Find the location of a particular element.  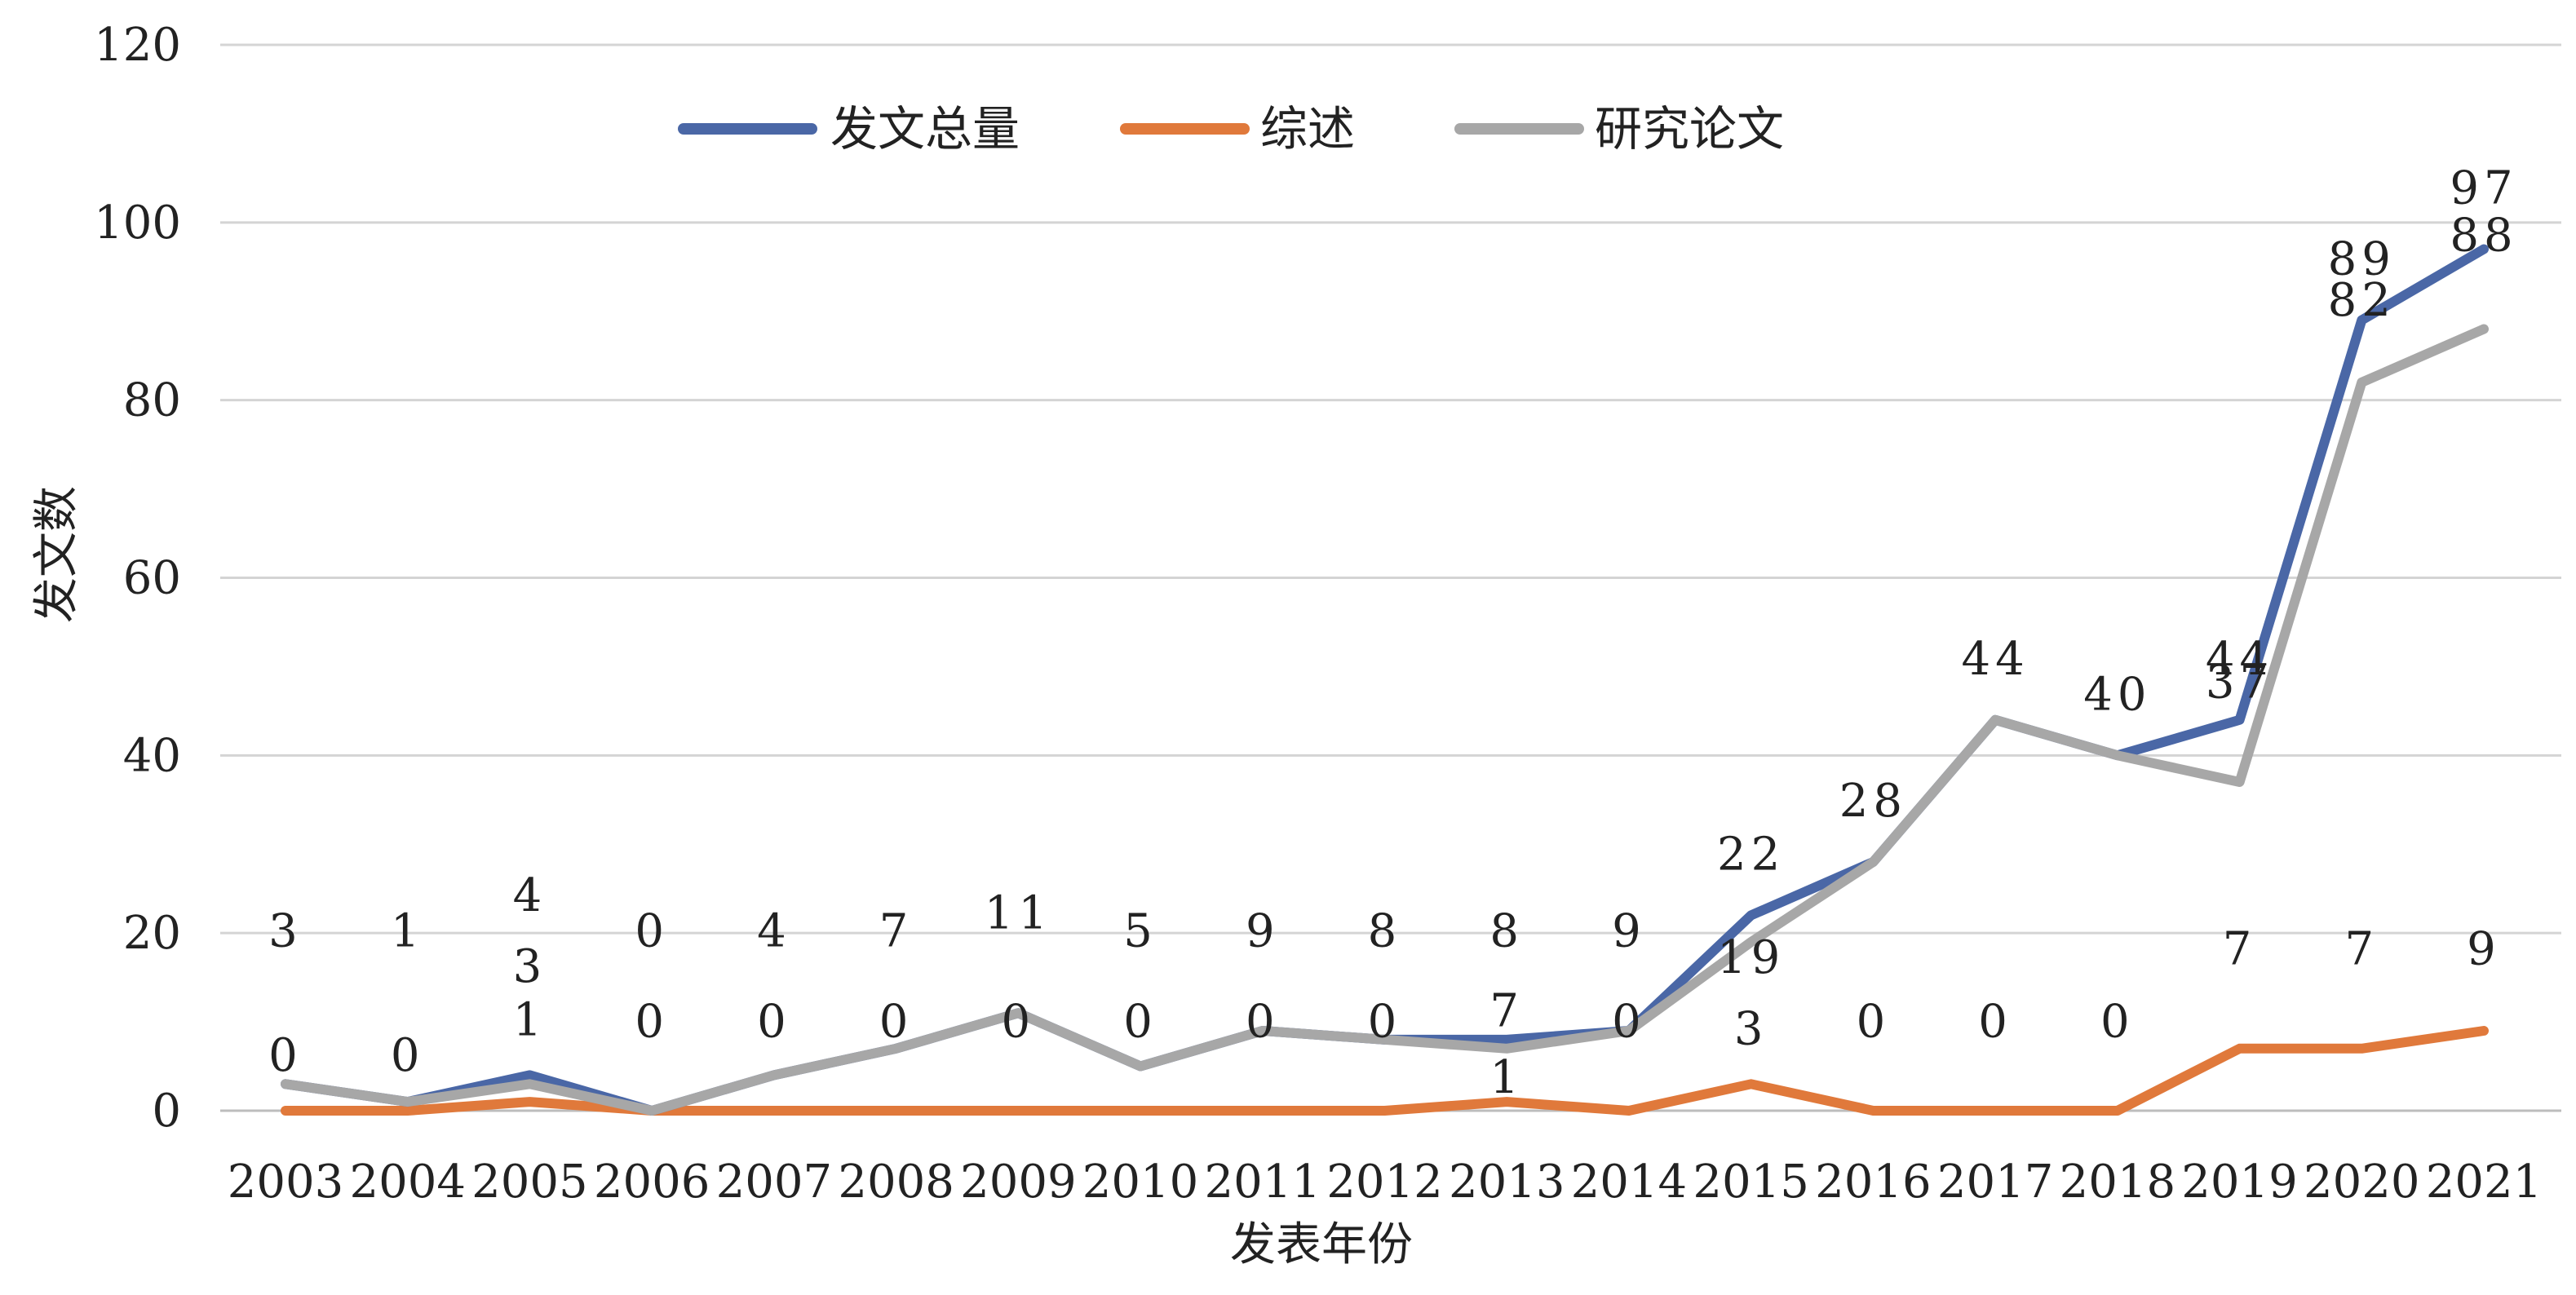

x-tick-label: 2011 is located at coordinates (1263, 1182).